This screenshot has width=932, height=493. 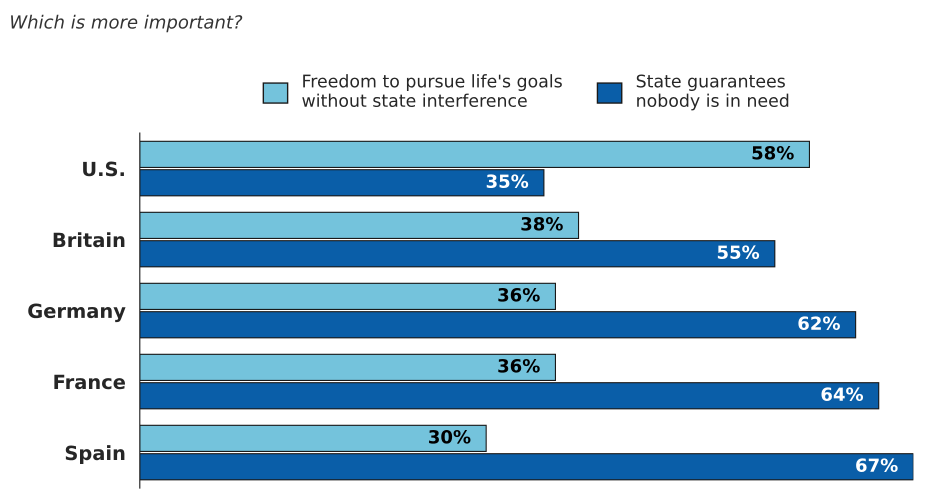 What do you see at coordinates (712, 92) in the screenshot?
I see `legend-label: State guarantees nobody is in need` at bounding box center [712, 92].